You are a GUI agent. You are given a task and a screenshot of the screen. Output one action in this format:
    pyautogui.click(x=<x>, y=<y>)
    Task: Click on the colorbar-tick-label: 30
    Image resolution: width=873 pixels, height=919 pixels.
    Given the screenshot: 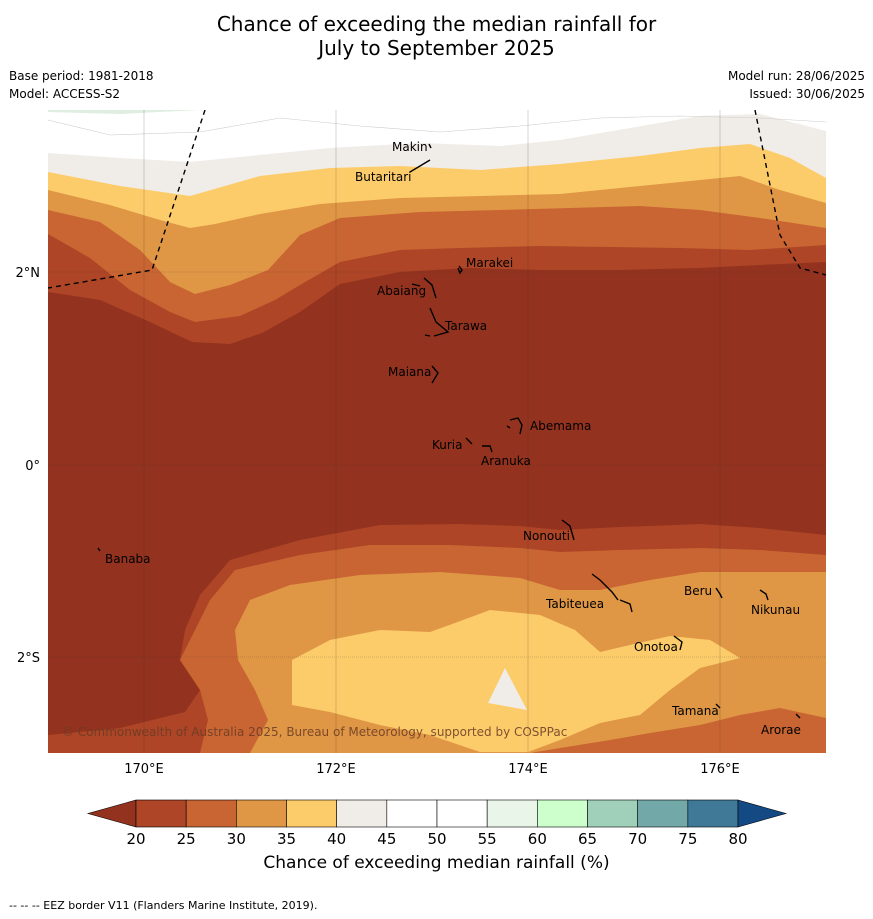 What is the action you would take?
    pyautogui.click(x=236, y=839)
    